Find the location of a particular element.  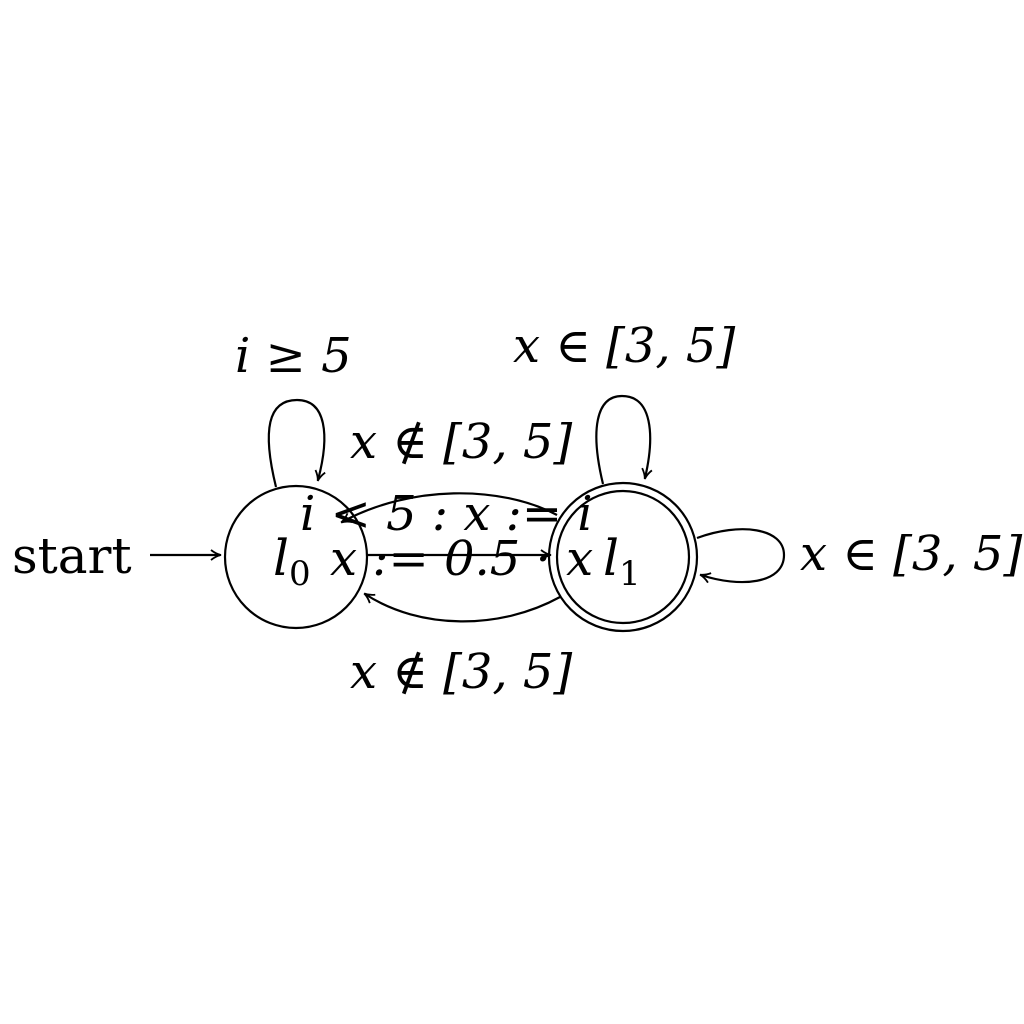

edge-l0-self-loop is located at coordinates (296, 443).